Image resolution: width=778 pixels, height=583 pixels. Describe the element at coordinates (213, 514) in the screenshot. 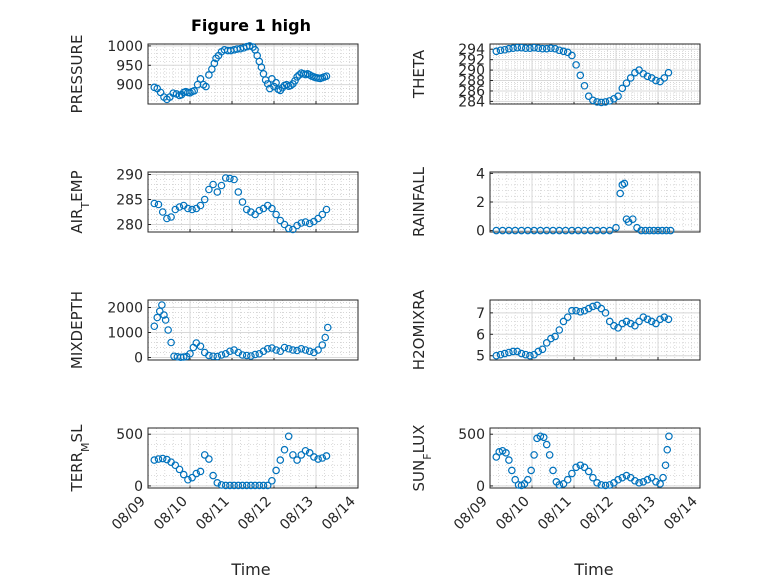

I see `x-tick-label: 08/11` at that location.